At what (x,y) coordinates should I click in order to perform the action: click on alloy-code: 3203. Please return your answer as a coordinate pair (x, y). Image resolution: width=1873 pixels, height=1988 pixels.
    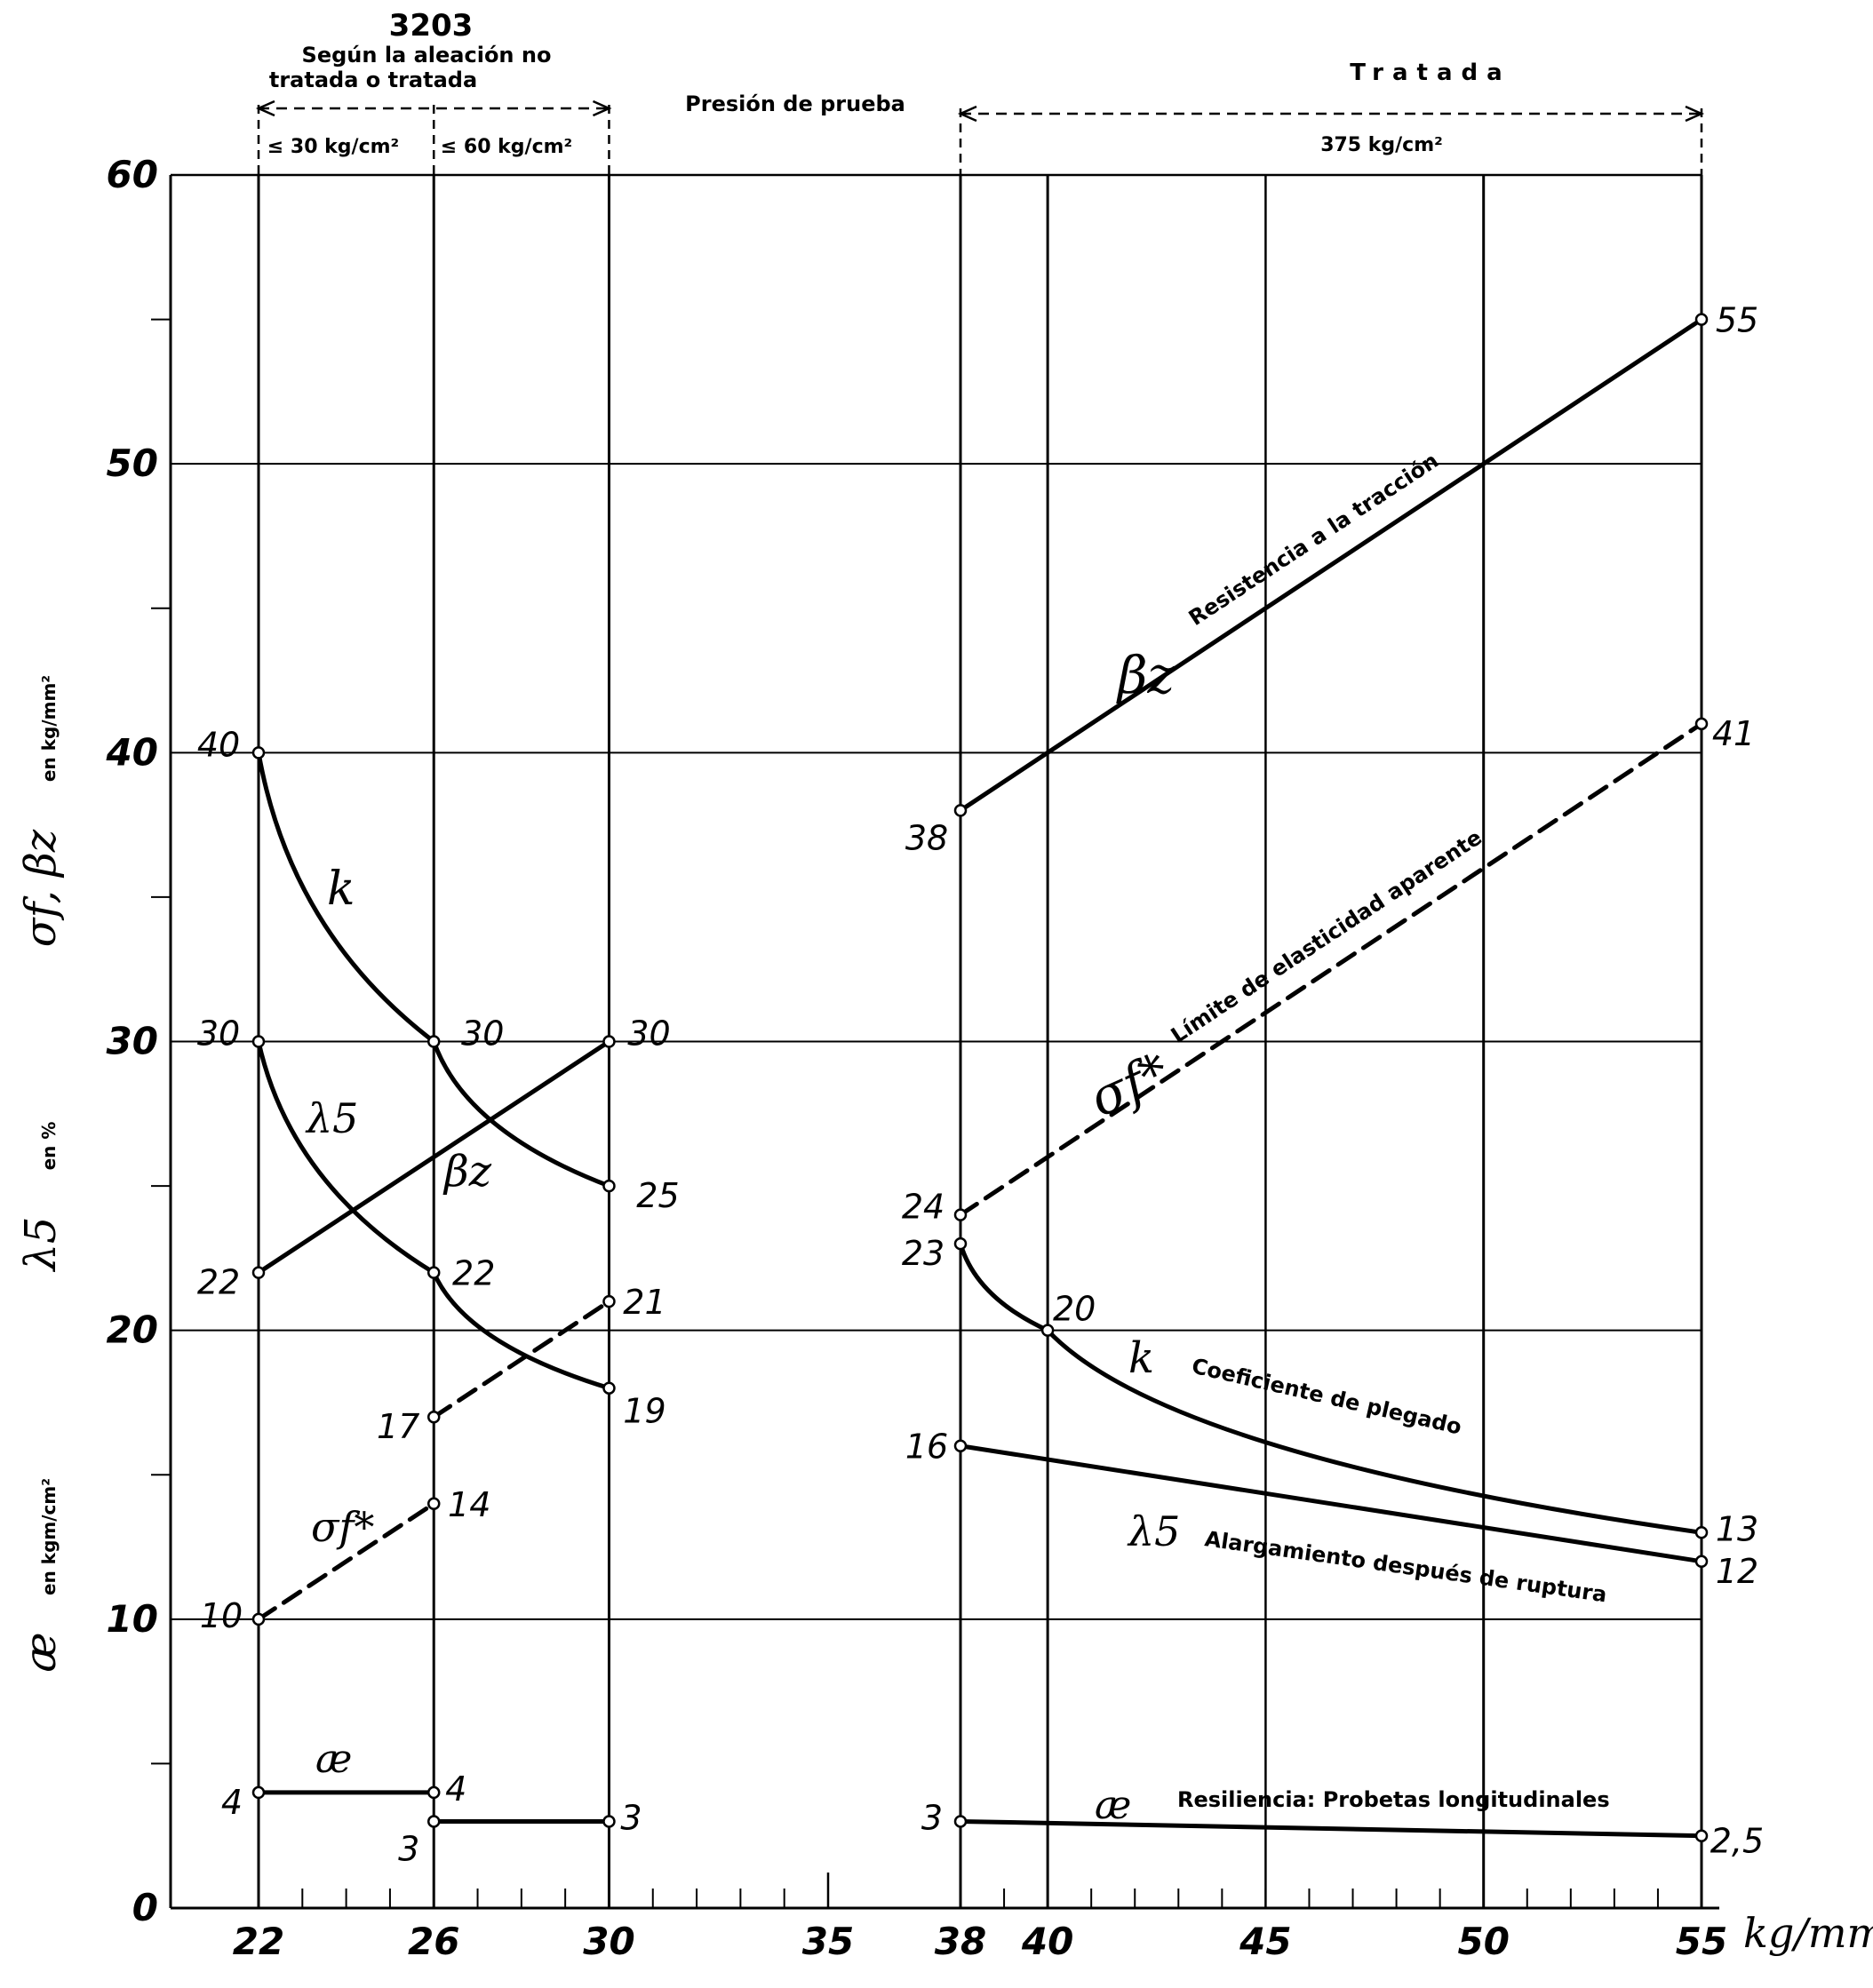
    Looking at the image, I should click on (431, 26).